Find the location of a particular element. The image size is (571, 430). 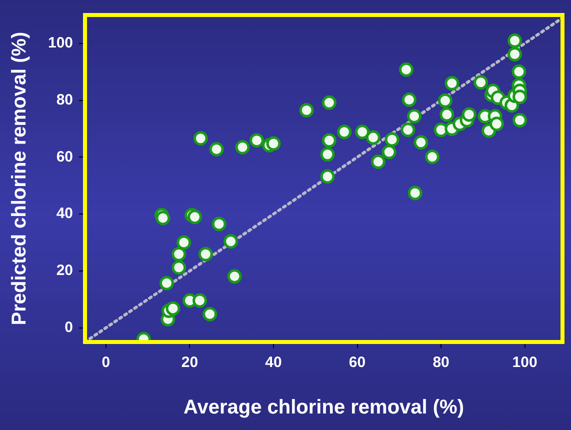

y-tick-label: 80 is located at coordinates (65, 99).